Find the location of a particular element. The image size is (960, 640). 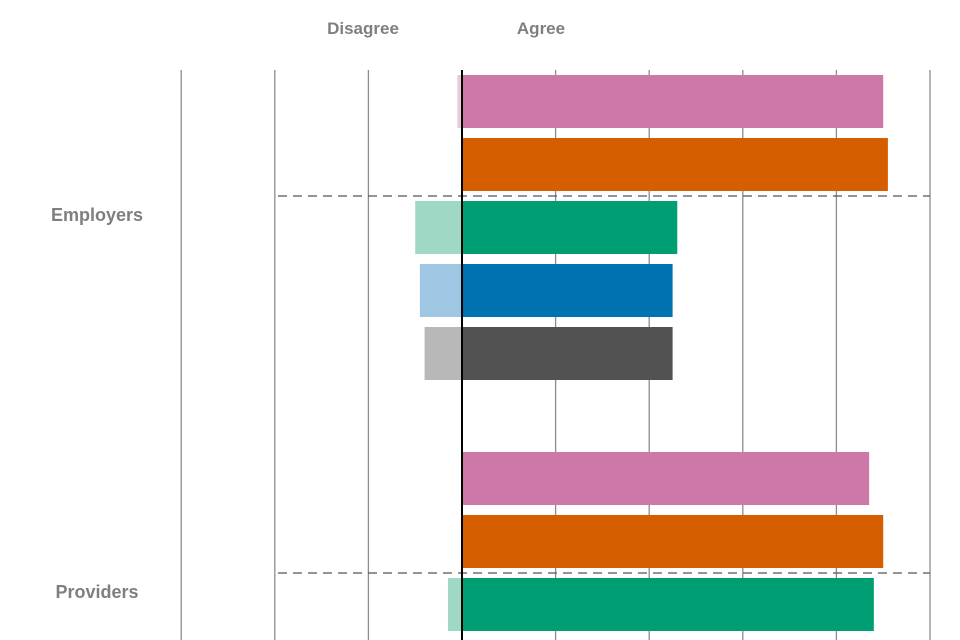

group-label: Providers is located at coordinates (96, 592).